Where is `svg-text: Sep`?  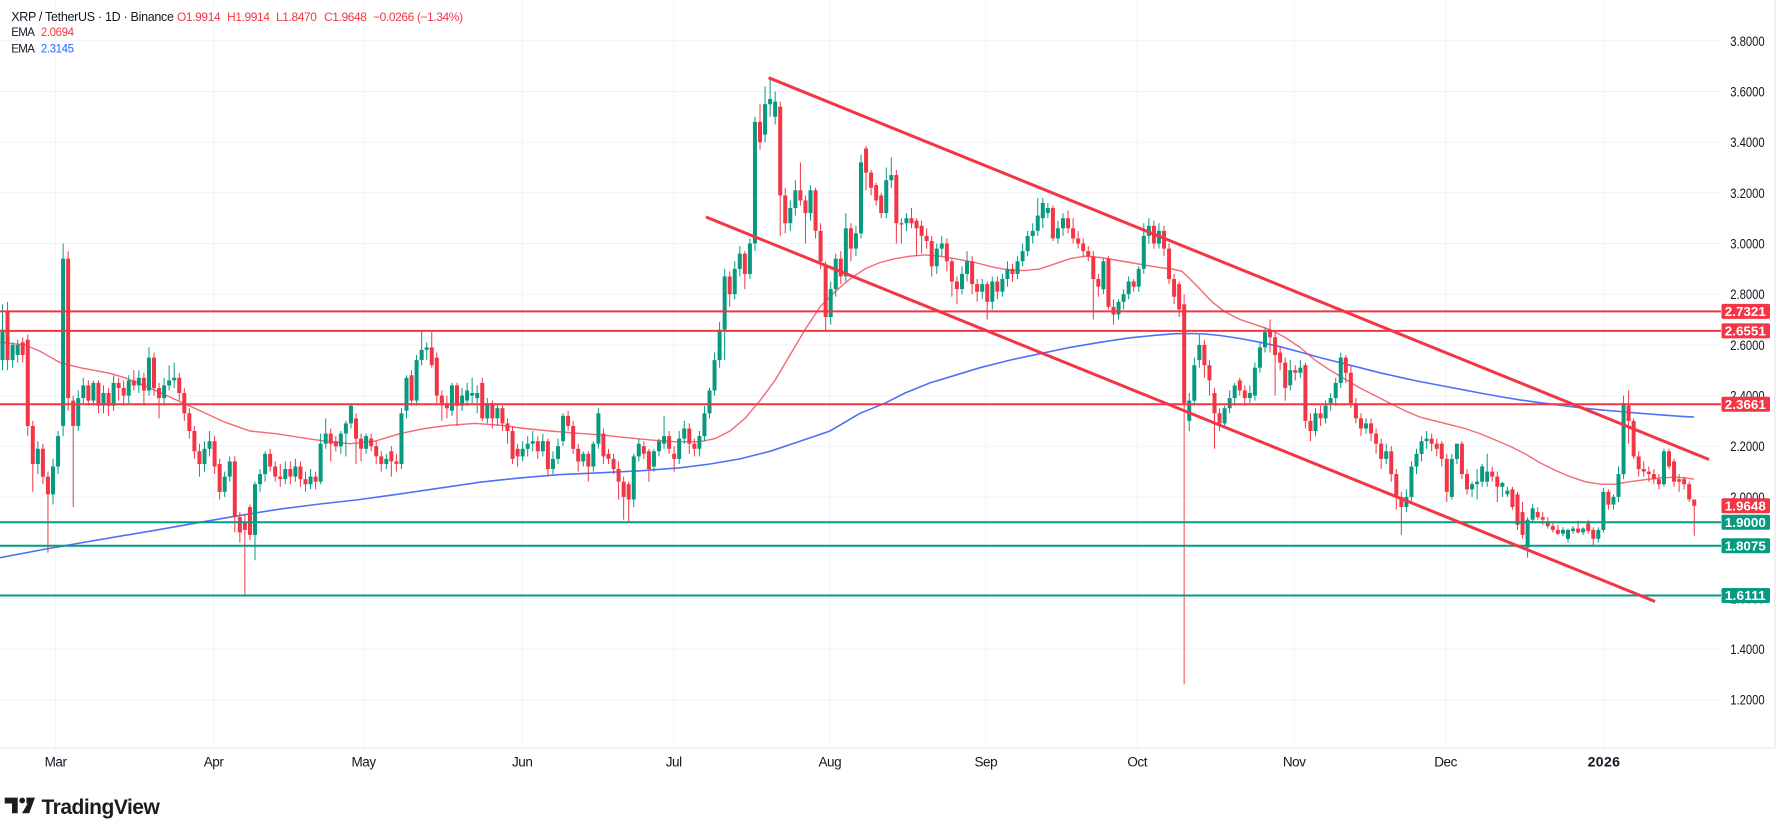
svg-text: Sep is located at coordinates (985, 762).